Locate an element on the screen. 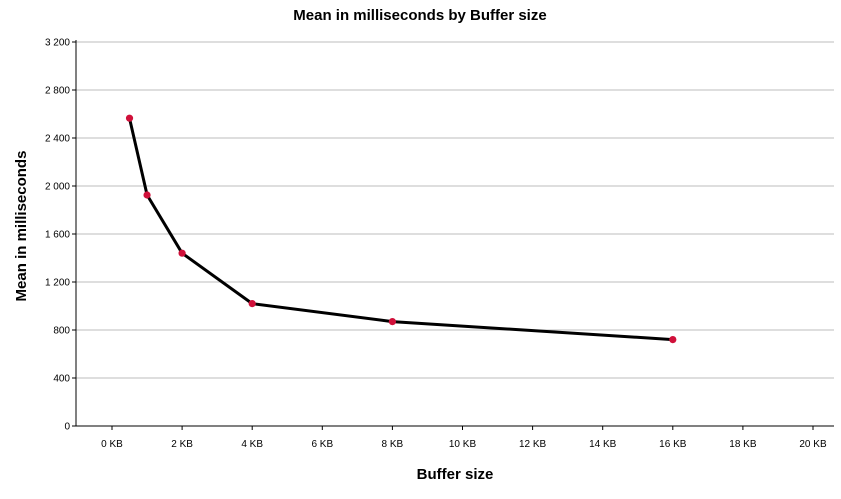  y-tick-label: 1 200 is located at coordinates (57, 283).